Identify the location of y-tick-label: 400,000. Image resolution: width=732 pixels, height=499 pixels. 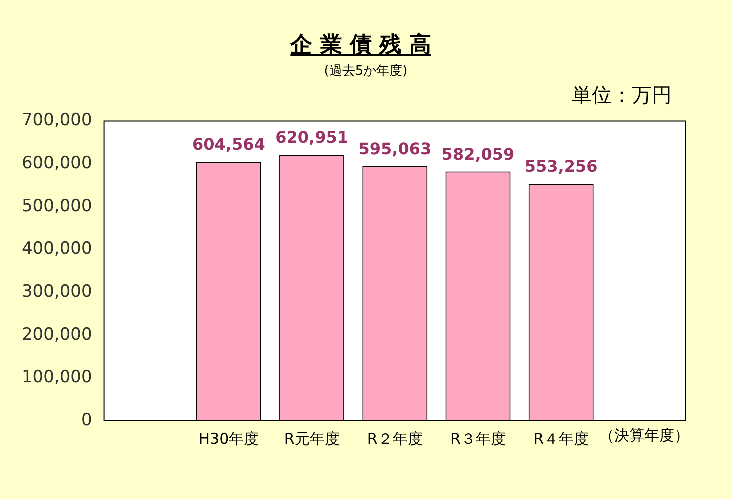
(57, 249).